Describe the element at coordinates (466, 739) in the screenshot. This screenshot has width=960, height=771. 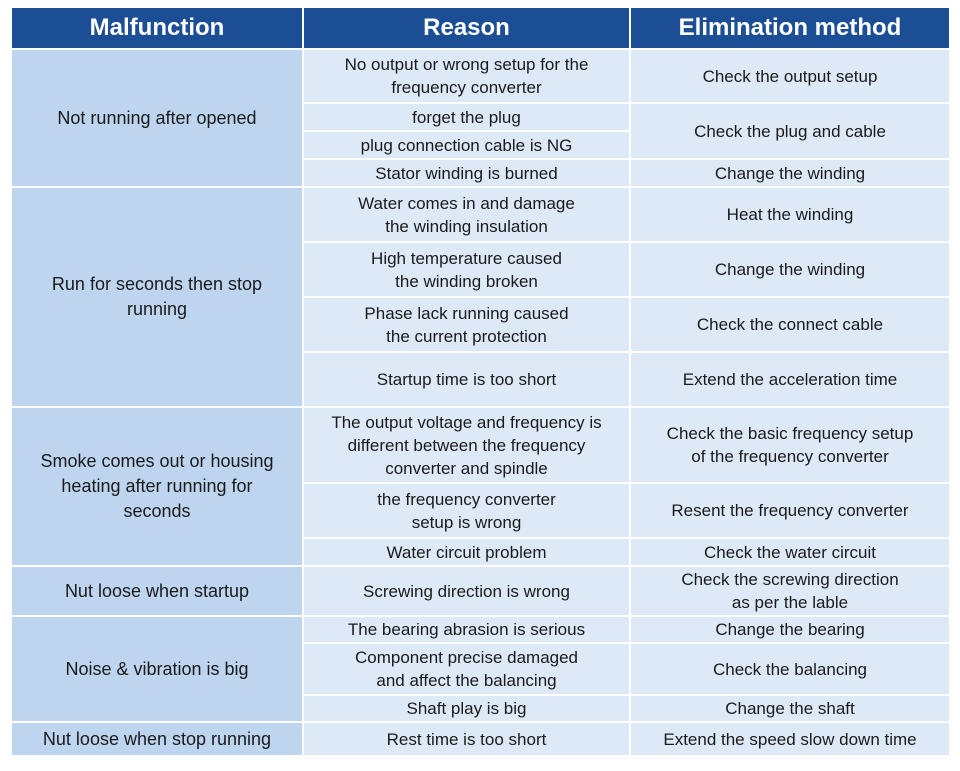
I see `reason-cell: Rest time is too short` at that location.